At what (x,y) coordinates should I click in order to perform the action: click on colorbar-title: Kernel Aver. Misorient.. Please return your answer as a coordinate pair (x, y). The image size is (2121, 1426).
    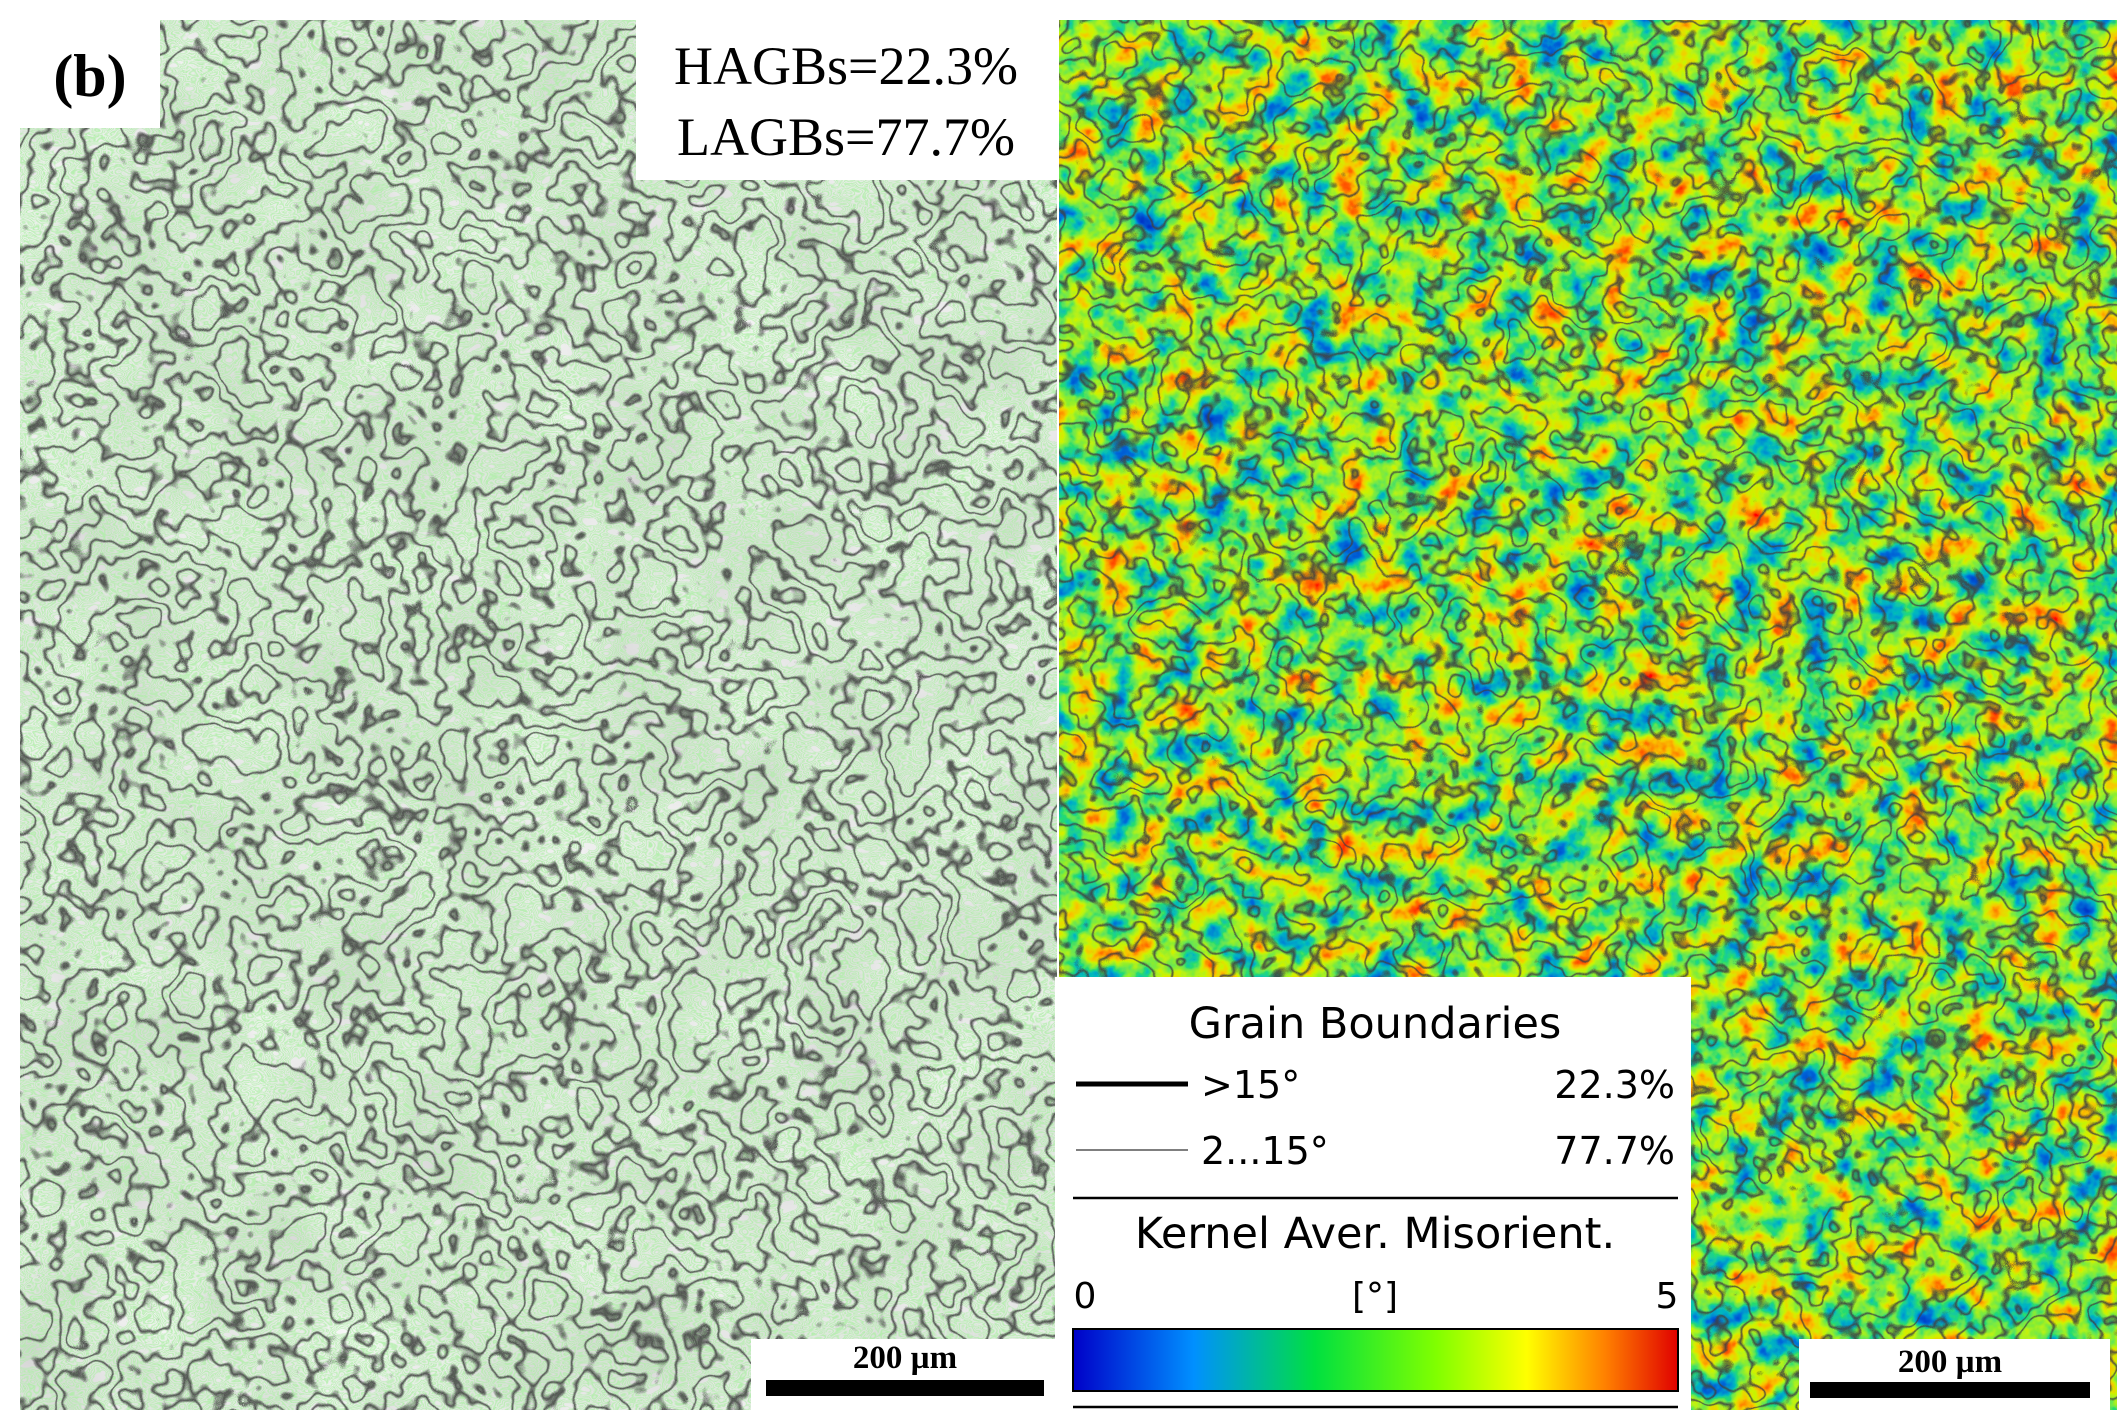
    Looking at the image, I should click on (1375, 1234).